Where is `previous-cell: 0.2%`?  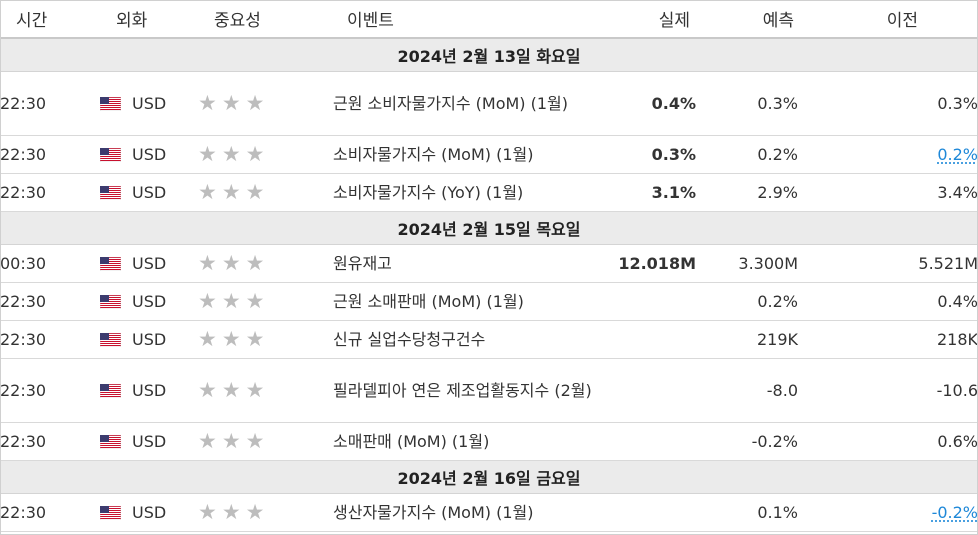 previous-cell: 0.2% is located at coordinates (888, 154).